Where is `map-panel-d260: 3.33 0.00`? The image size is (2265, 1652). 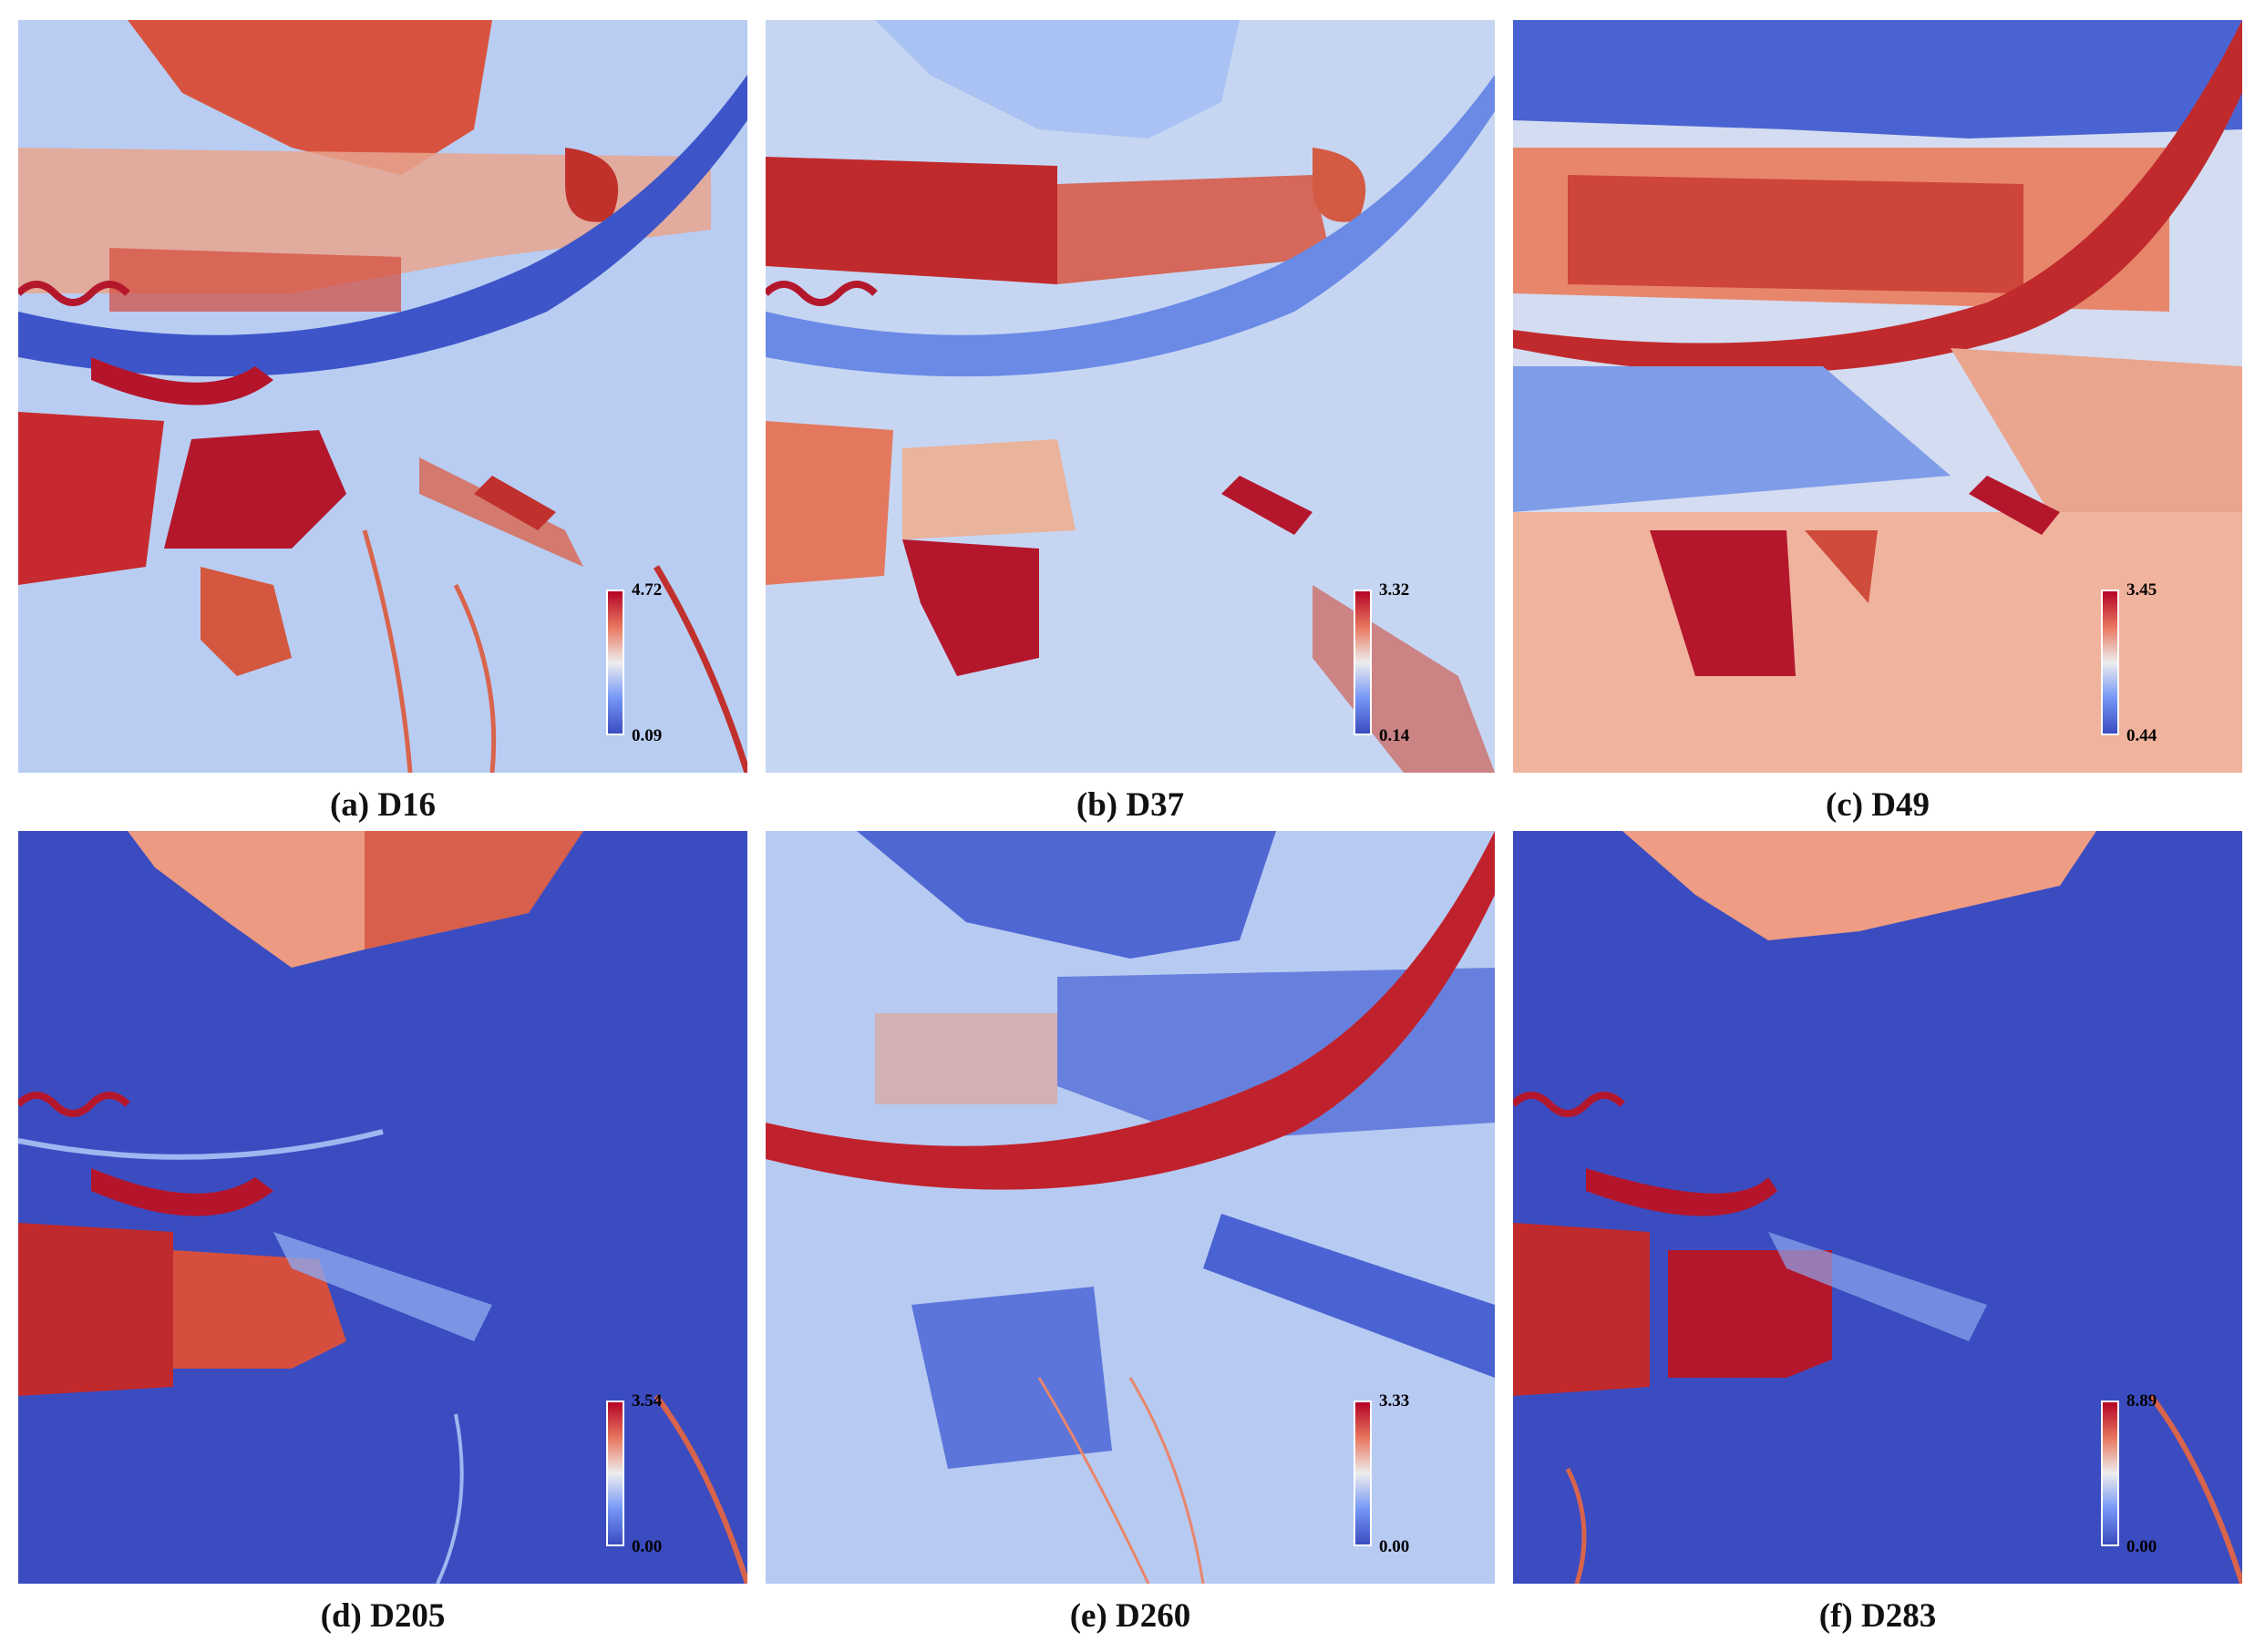
map-panel-d260: 3.33 0.00 is located at coordinates (1130, 1207).